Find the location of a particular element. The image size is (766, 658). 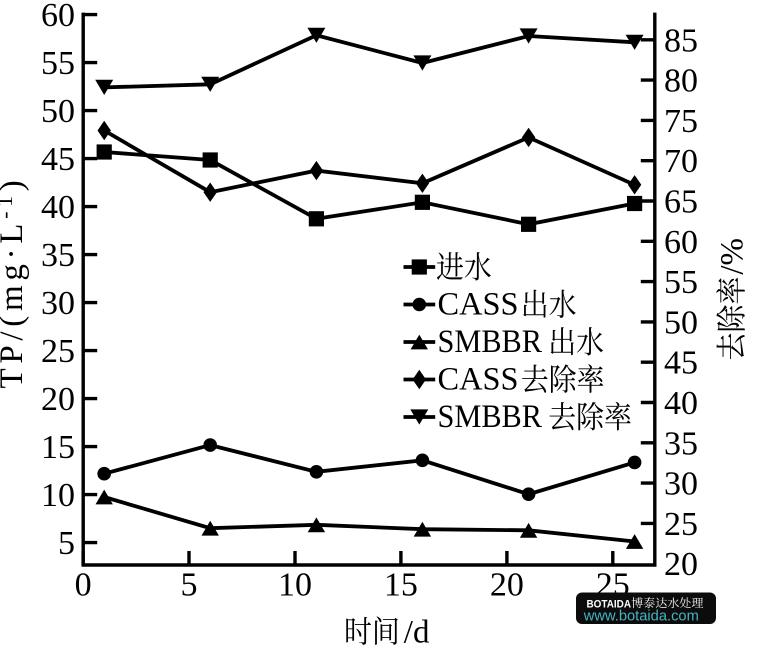

svg-text: BOTAIDA is located at coordinates (609, 605).